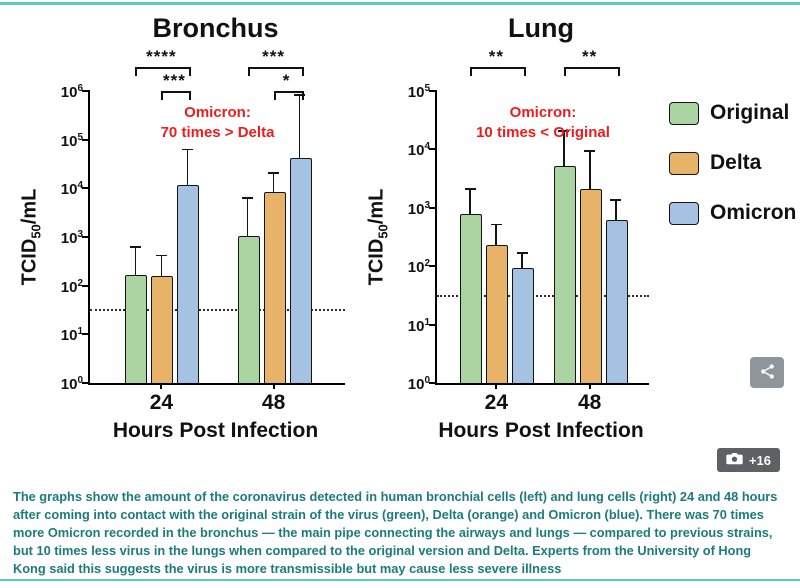  Describe the element at coordinates (684, 113) in the screenshot. I see `legend-swatch-original` at that location.